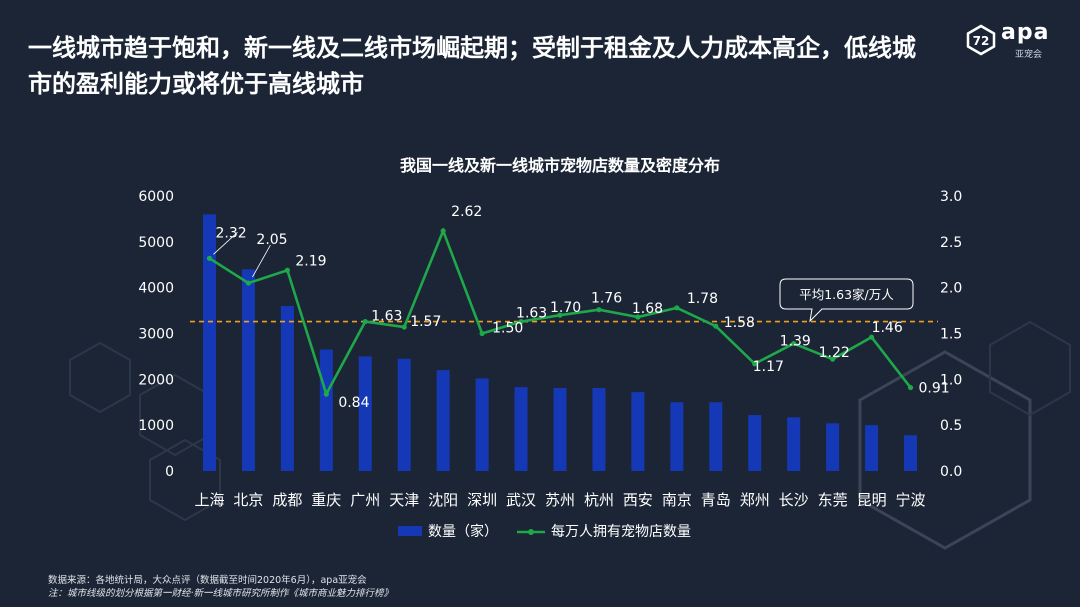 The image size is (1080, 607). I want to click on density-point-杭州, so click(599, 310).